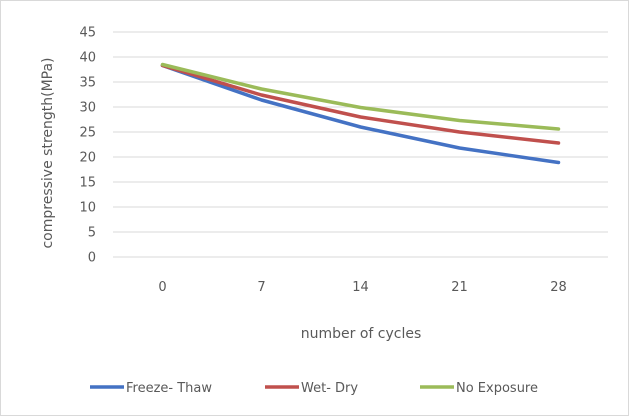 This screenshot has width=629, height=416. I want to click on legend-label: No Exposure, so click(497, 388).